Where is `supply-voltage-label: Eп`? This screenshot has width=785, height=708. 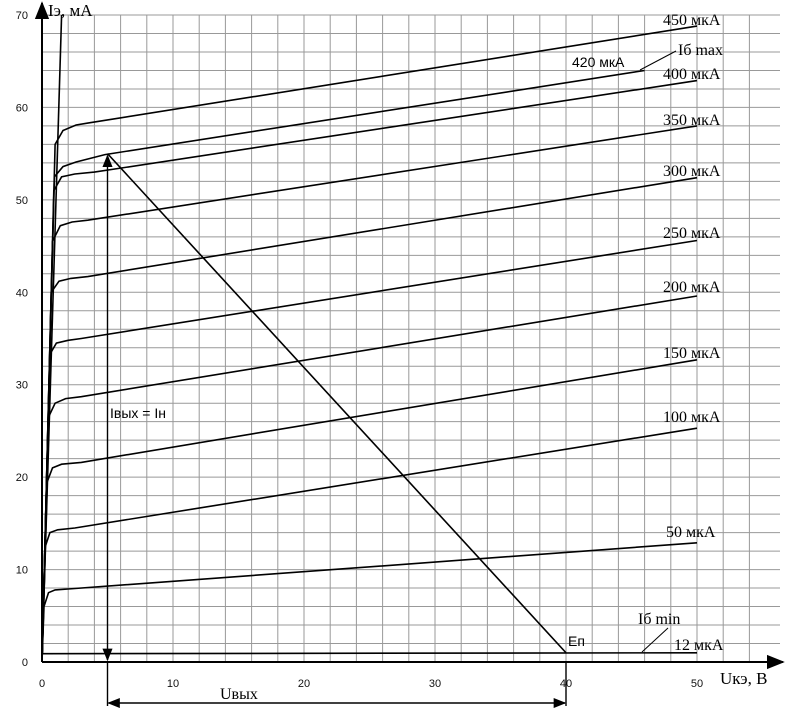 supply-voltage-label: Eп is located at coordinates (576, 641).